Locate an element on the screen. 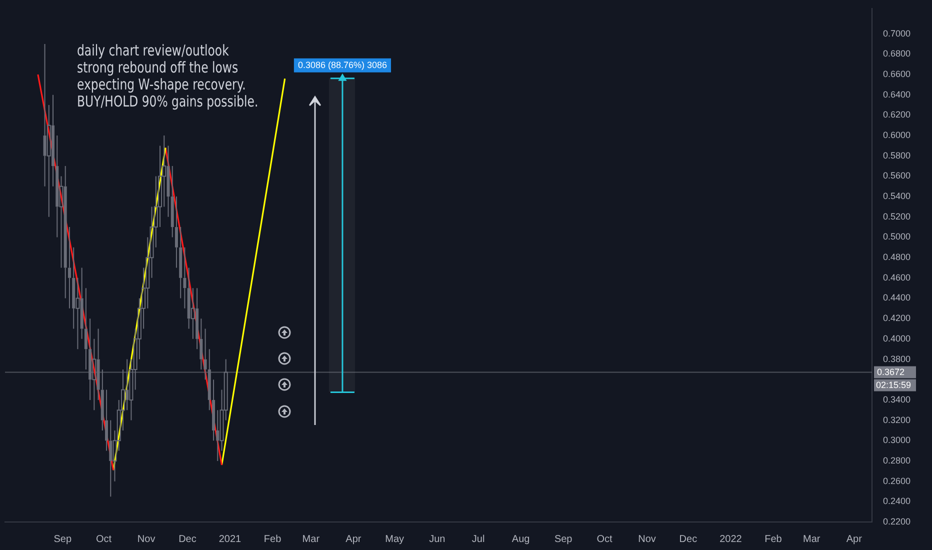 Image resolution: width=932 pixels, height=550 pixels. y-tick-label: 0.4000 is located at coordinates (897, 338).